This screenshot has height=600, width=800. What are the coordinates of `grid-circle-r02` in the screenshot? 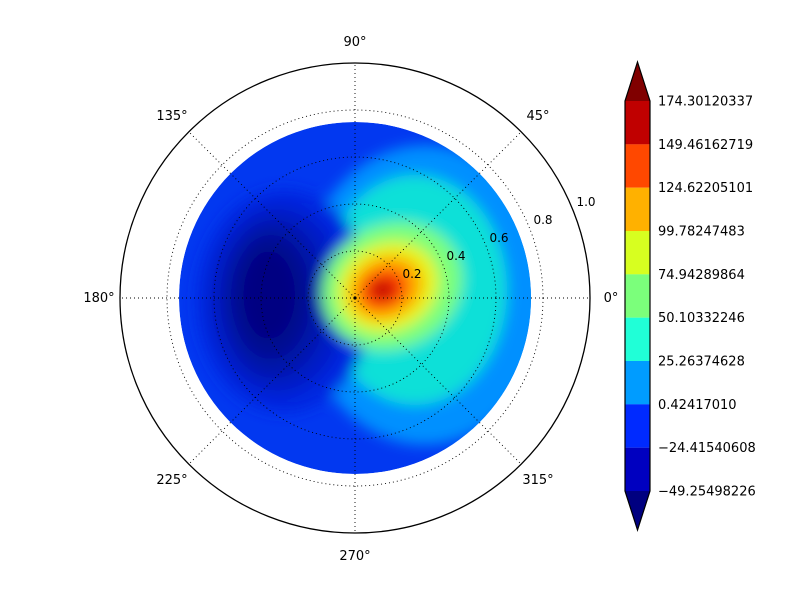 It's located at (355, 298).